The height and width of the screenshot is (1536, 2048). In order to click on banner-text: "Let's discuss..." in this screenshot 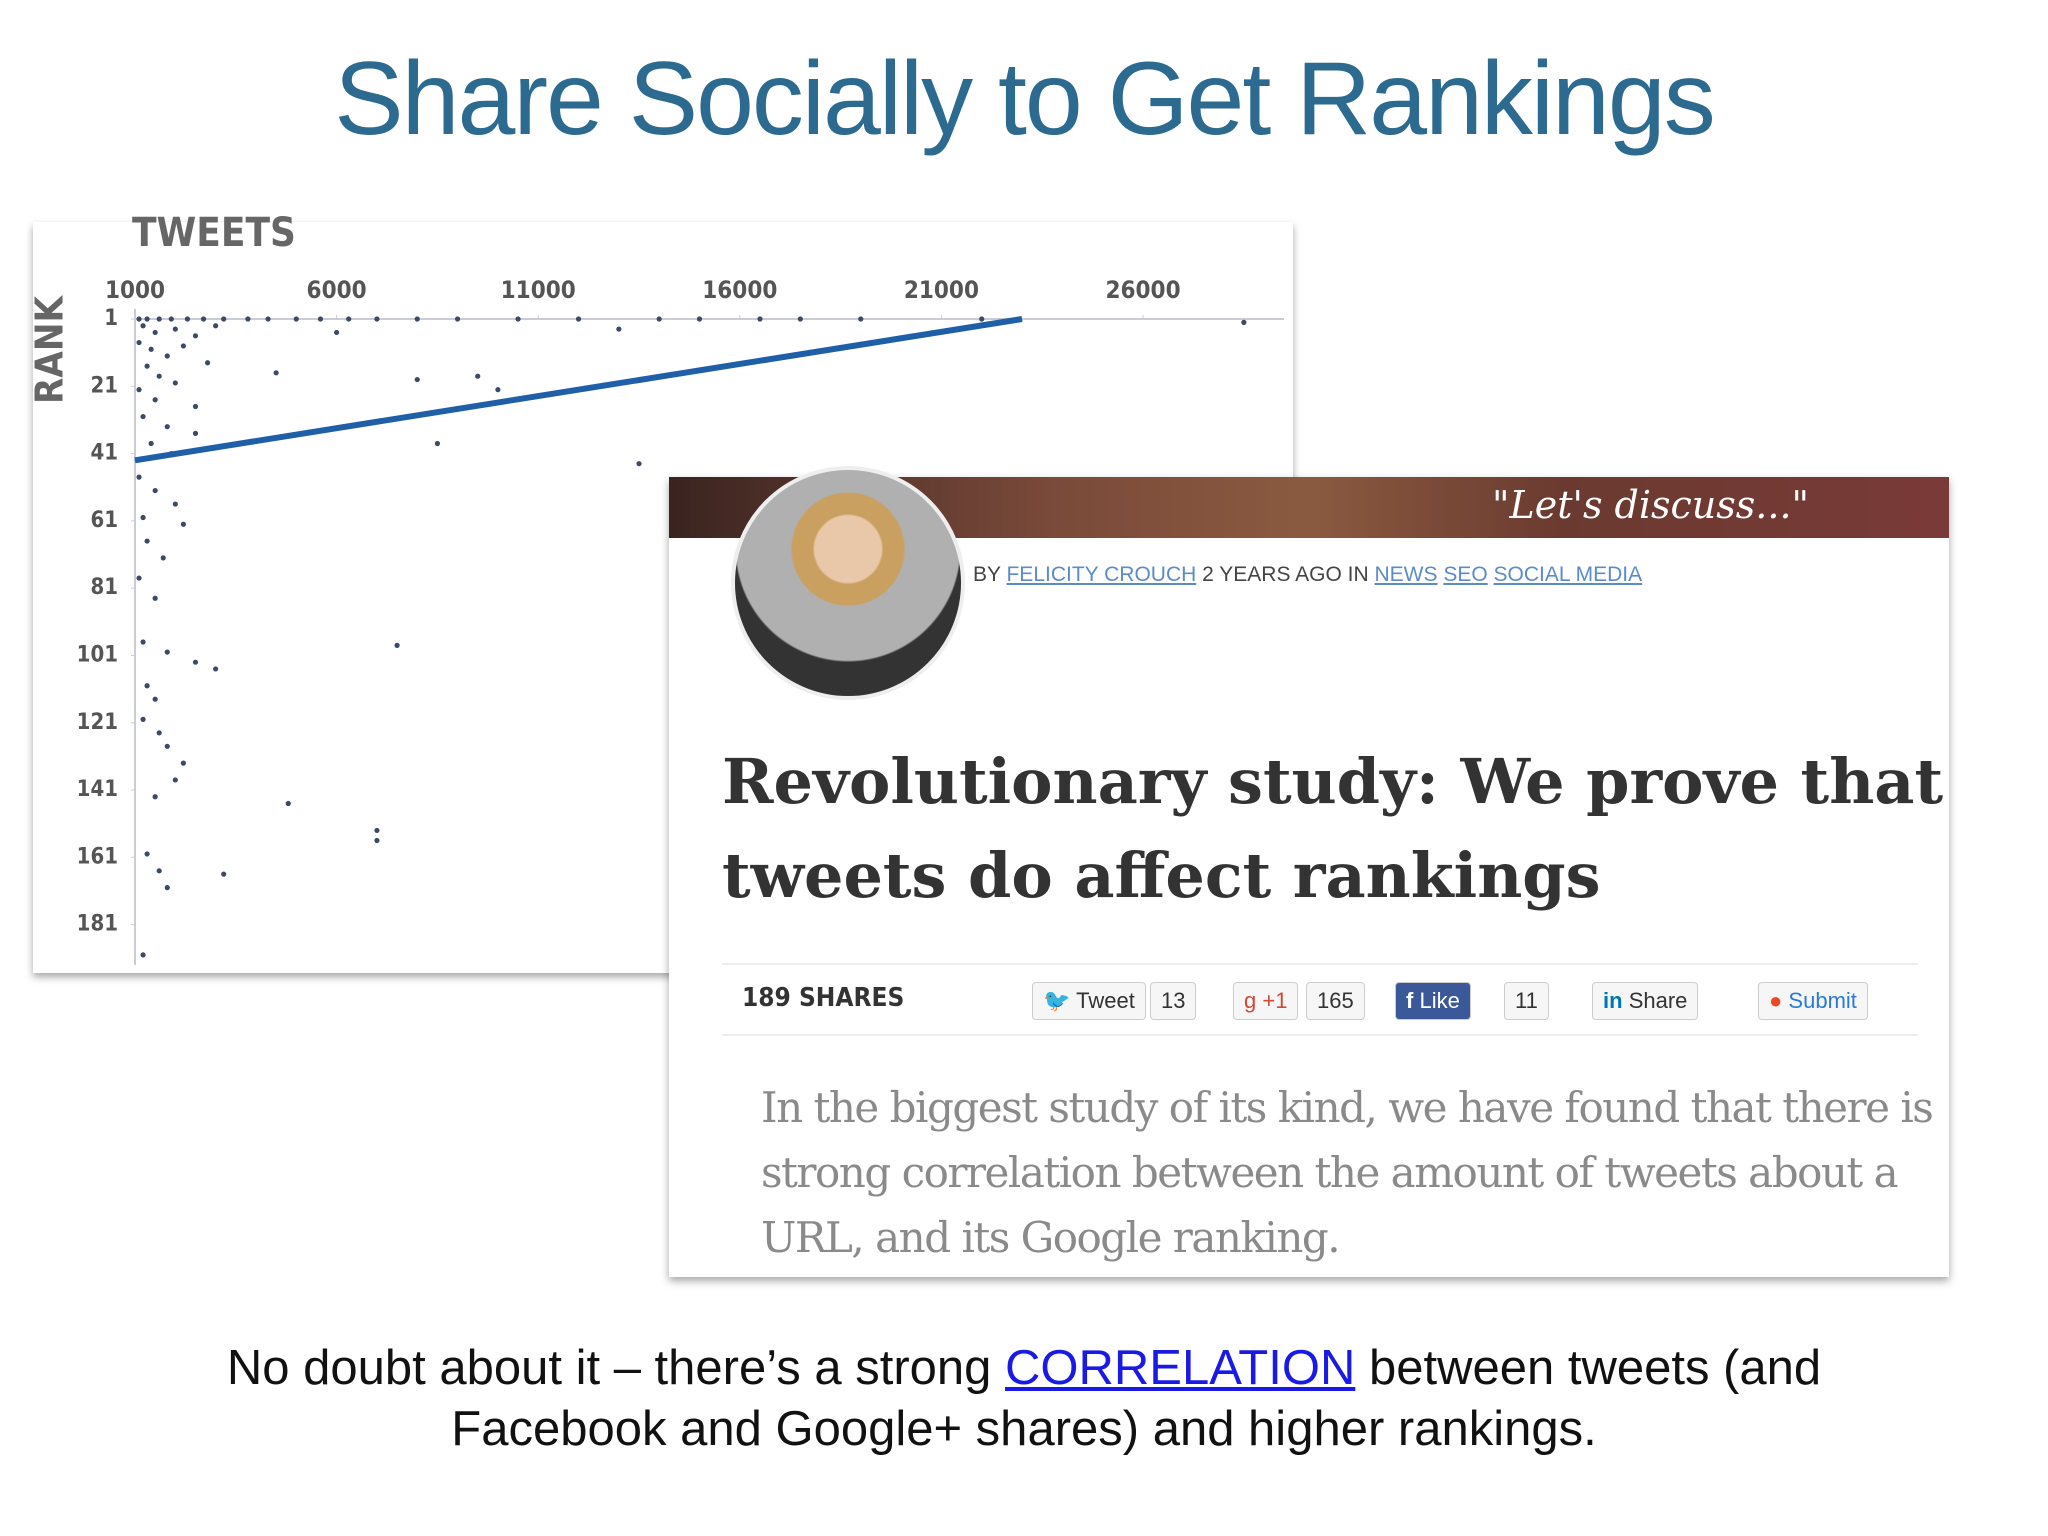, I will do `click(1650, 505)`.